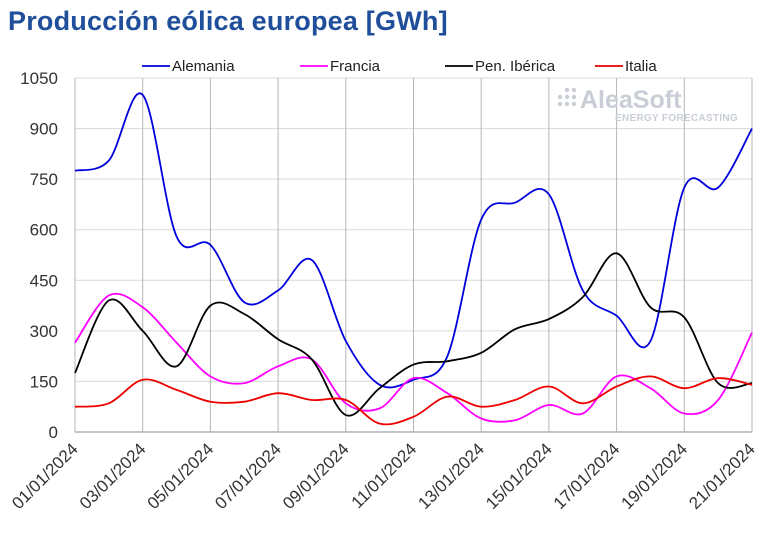 This screenshot has height=535, width=768. I want to click on x-tick-label: 11/01/2024, so click(384, 475).